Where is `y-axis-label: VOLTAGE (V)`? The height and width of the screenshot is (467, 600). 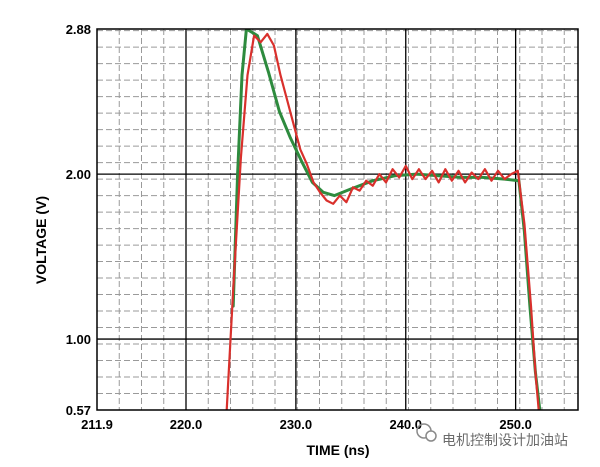
y-axis-label: VOLTAGE (V) is located at coordinates (41, 240).